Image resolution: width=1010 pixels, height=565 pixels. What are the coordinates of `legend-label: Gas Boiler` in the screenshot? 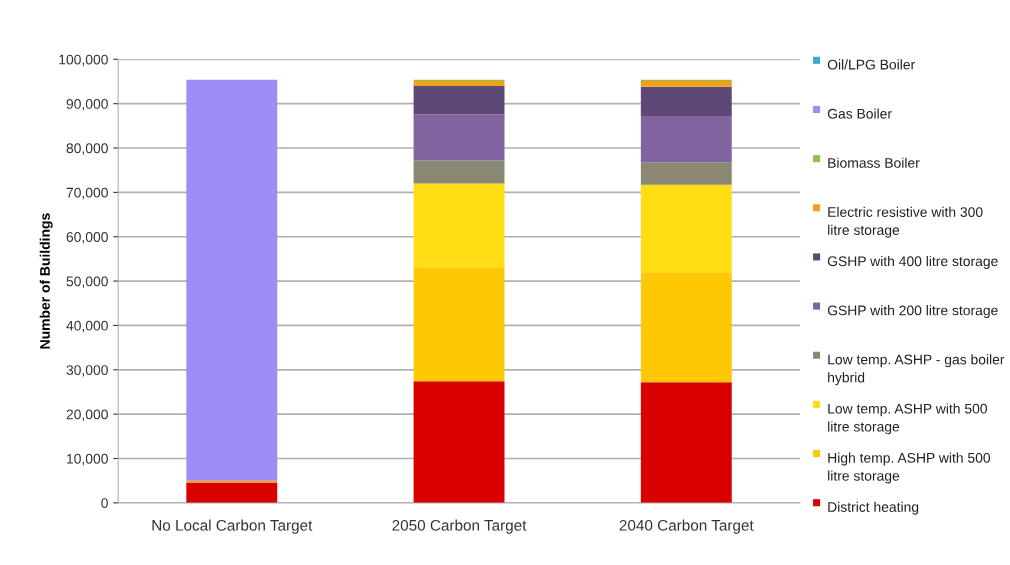 It's located at (859, 113).